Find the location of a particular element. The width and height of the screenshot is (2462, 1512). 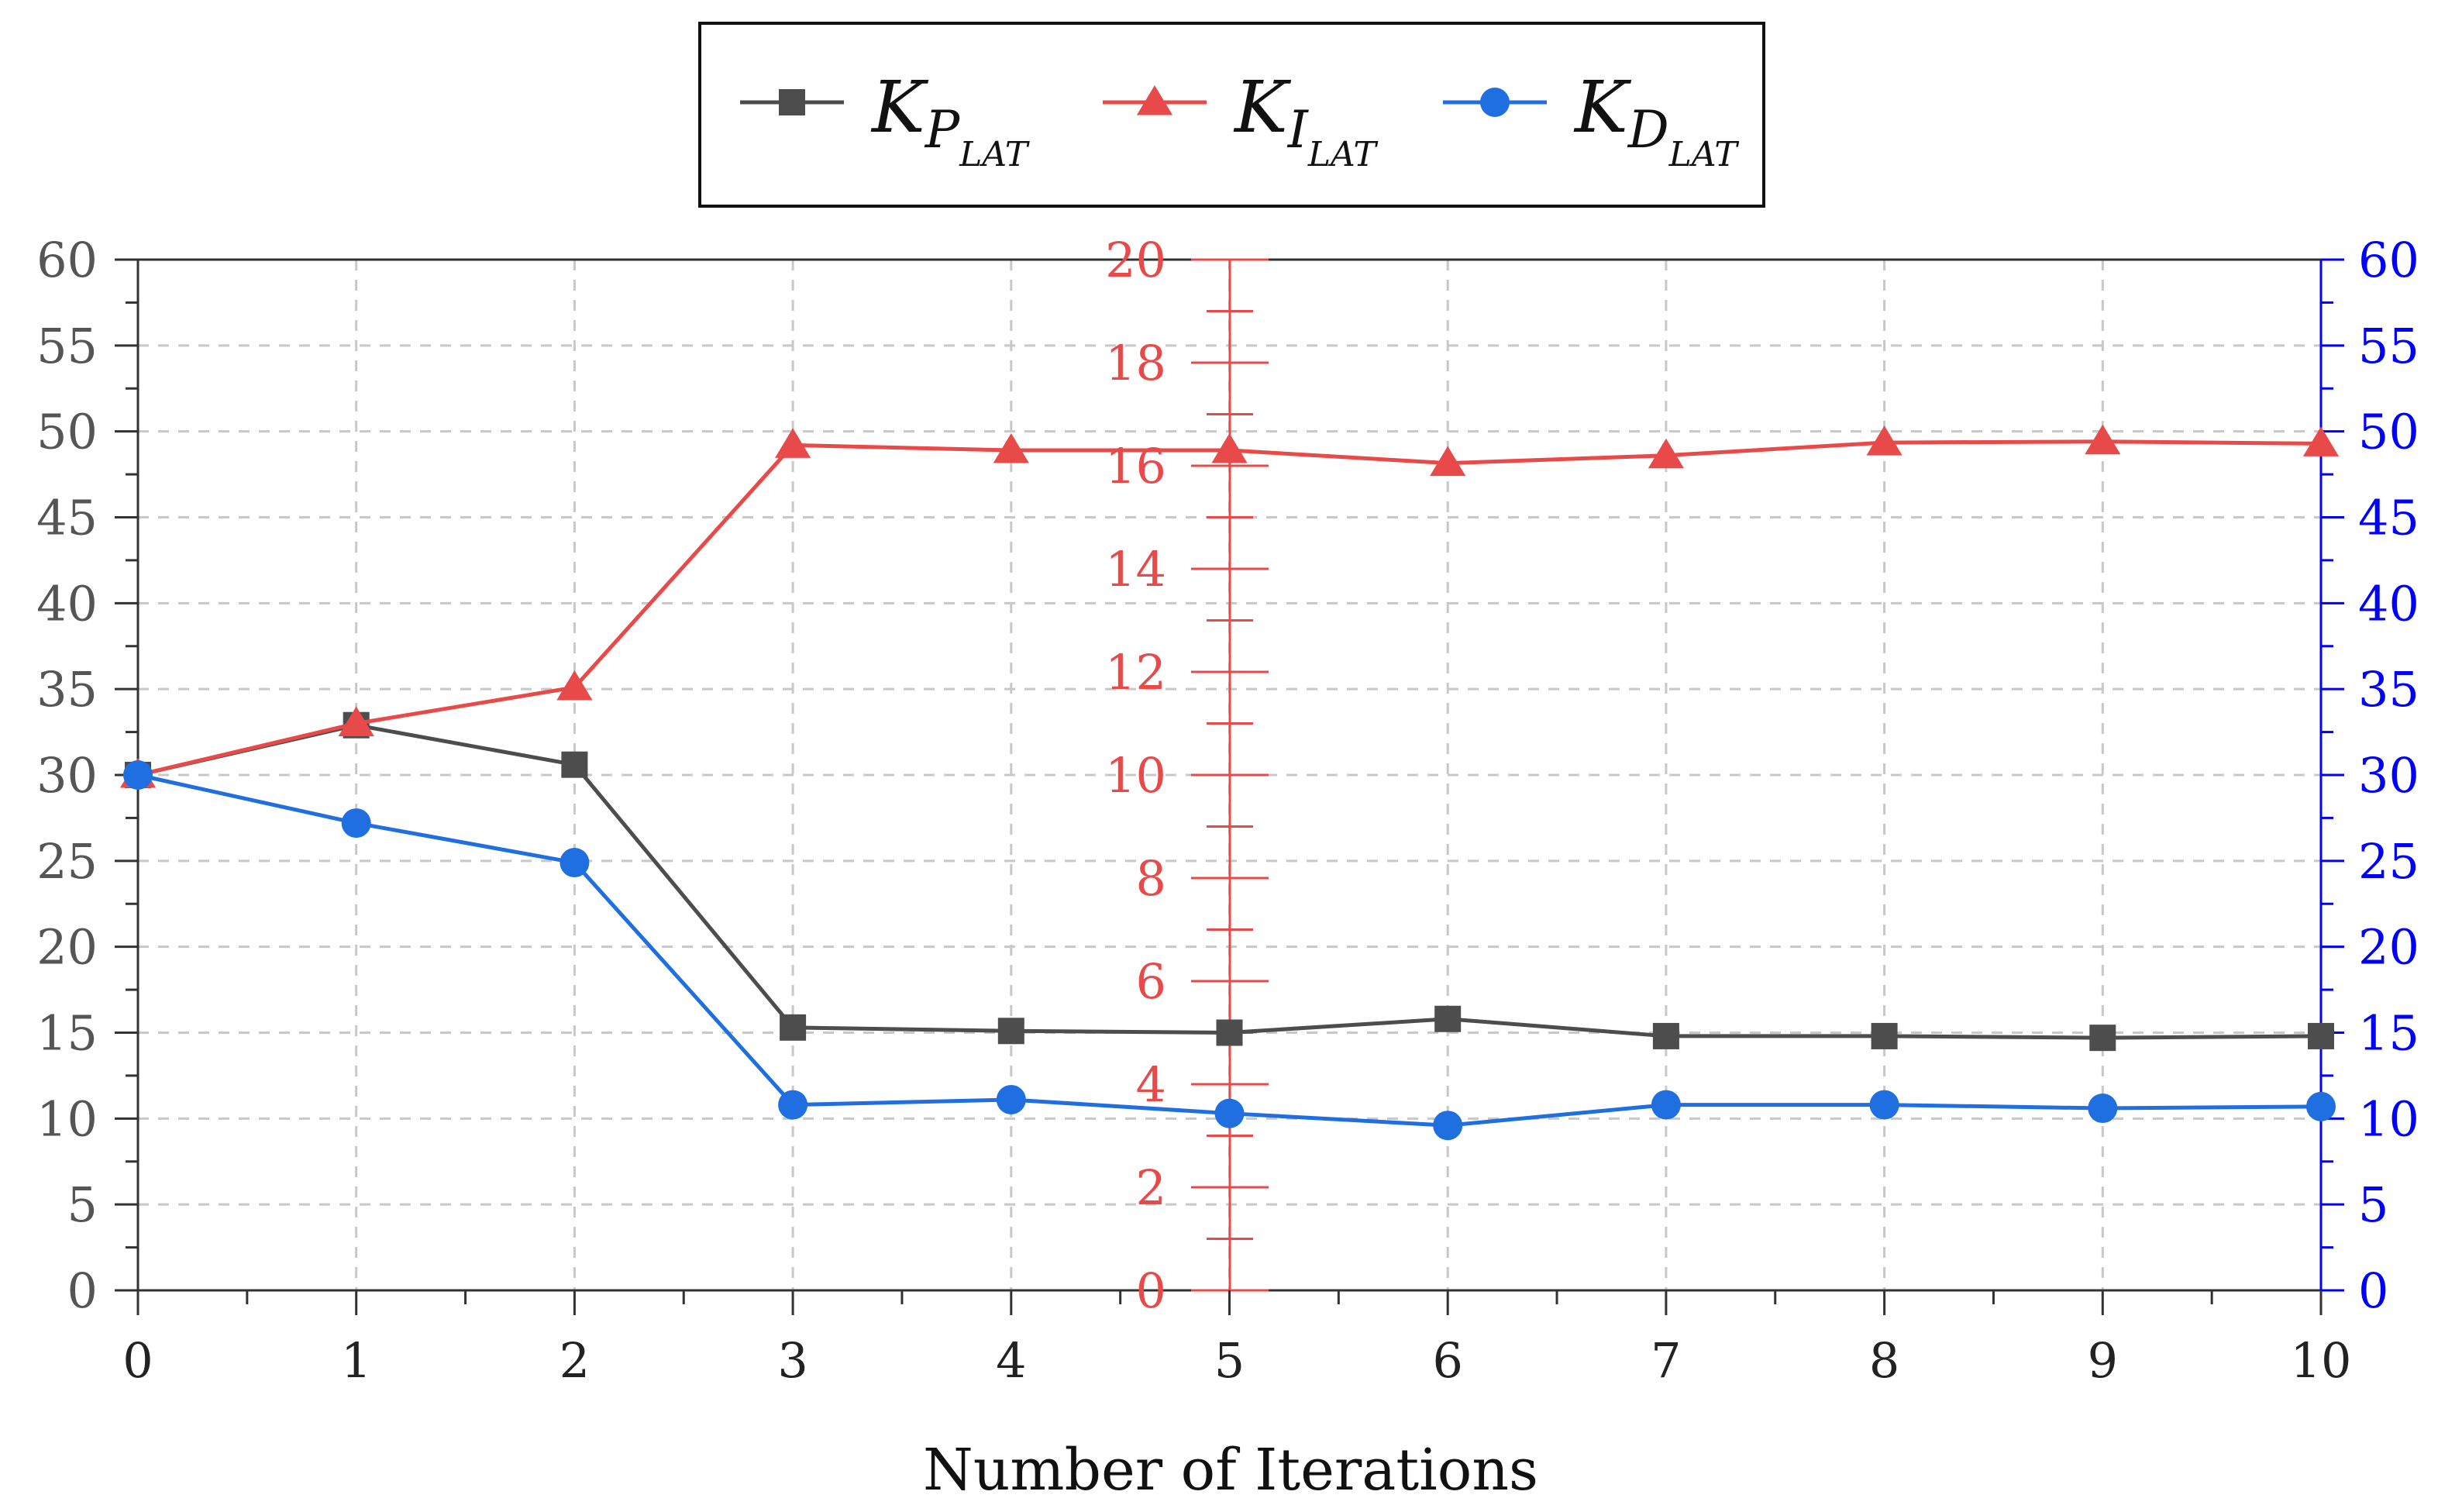

legend-marker-triangle is located at coordinates (1154, 100).